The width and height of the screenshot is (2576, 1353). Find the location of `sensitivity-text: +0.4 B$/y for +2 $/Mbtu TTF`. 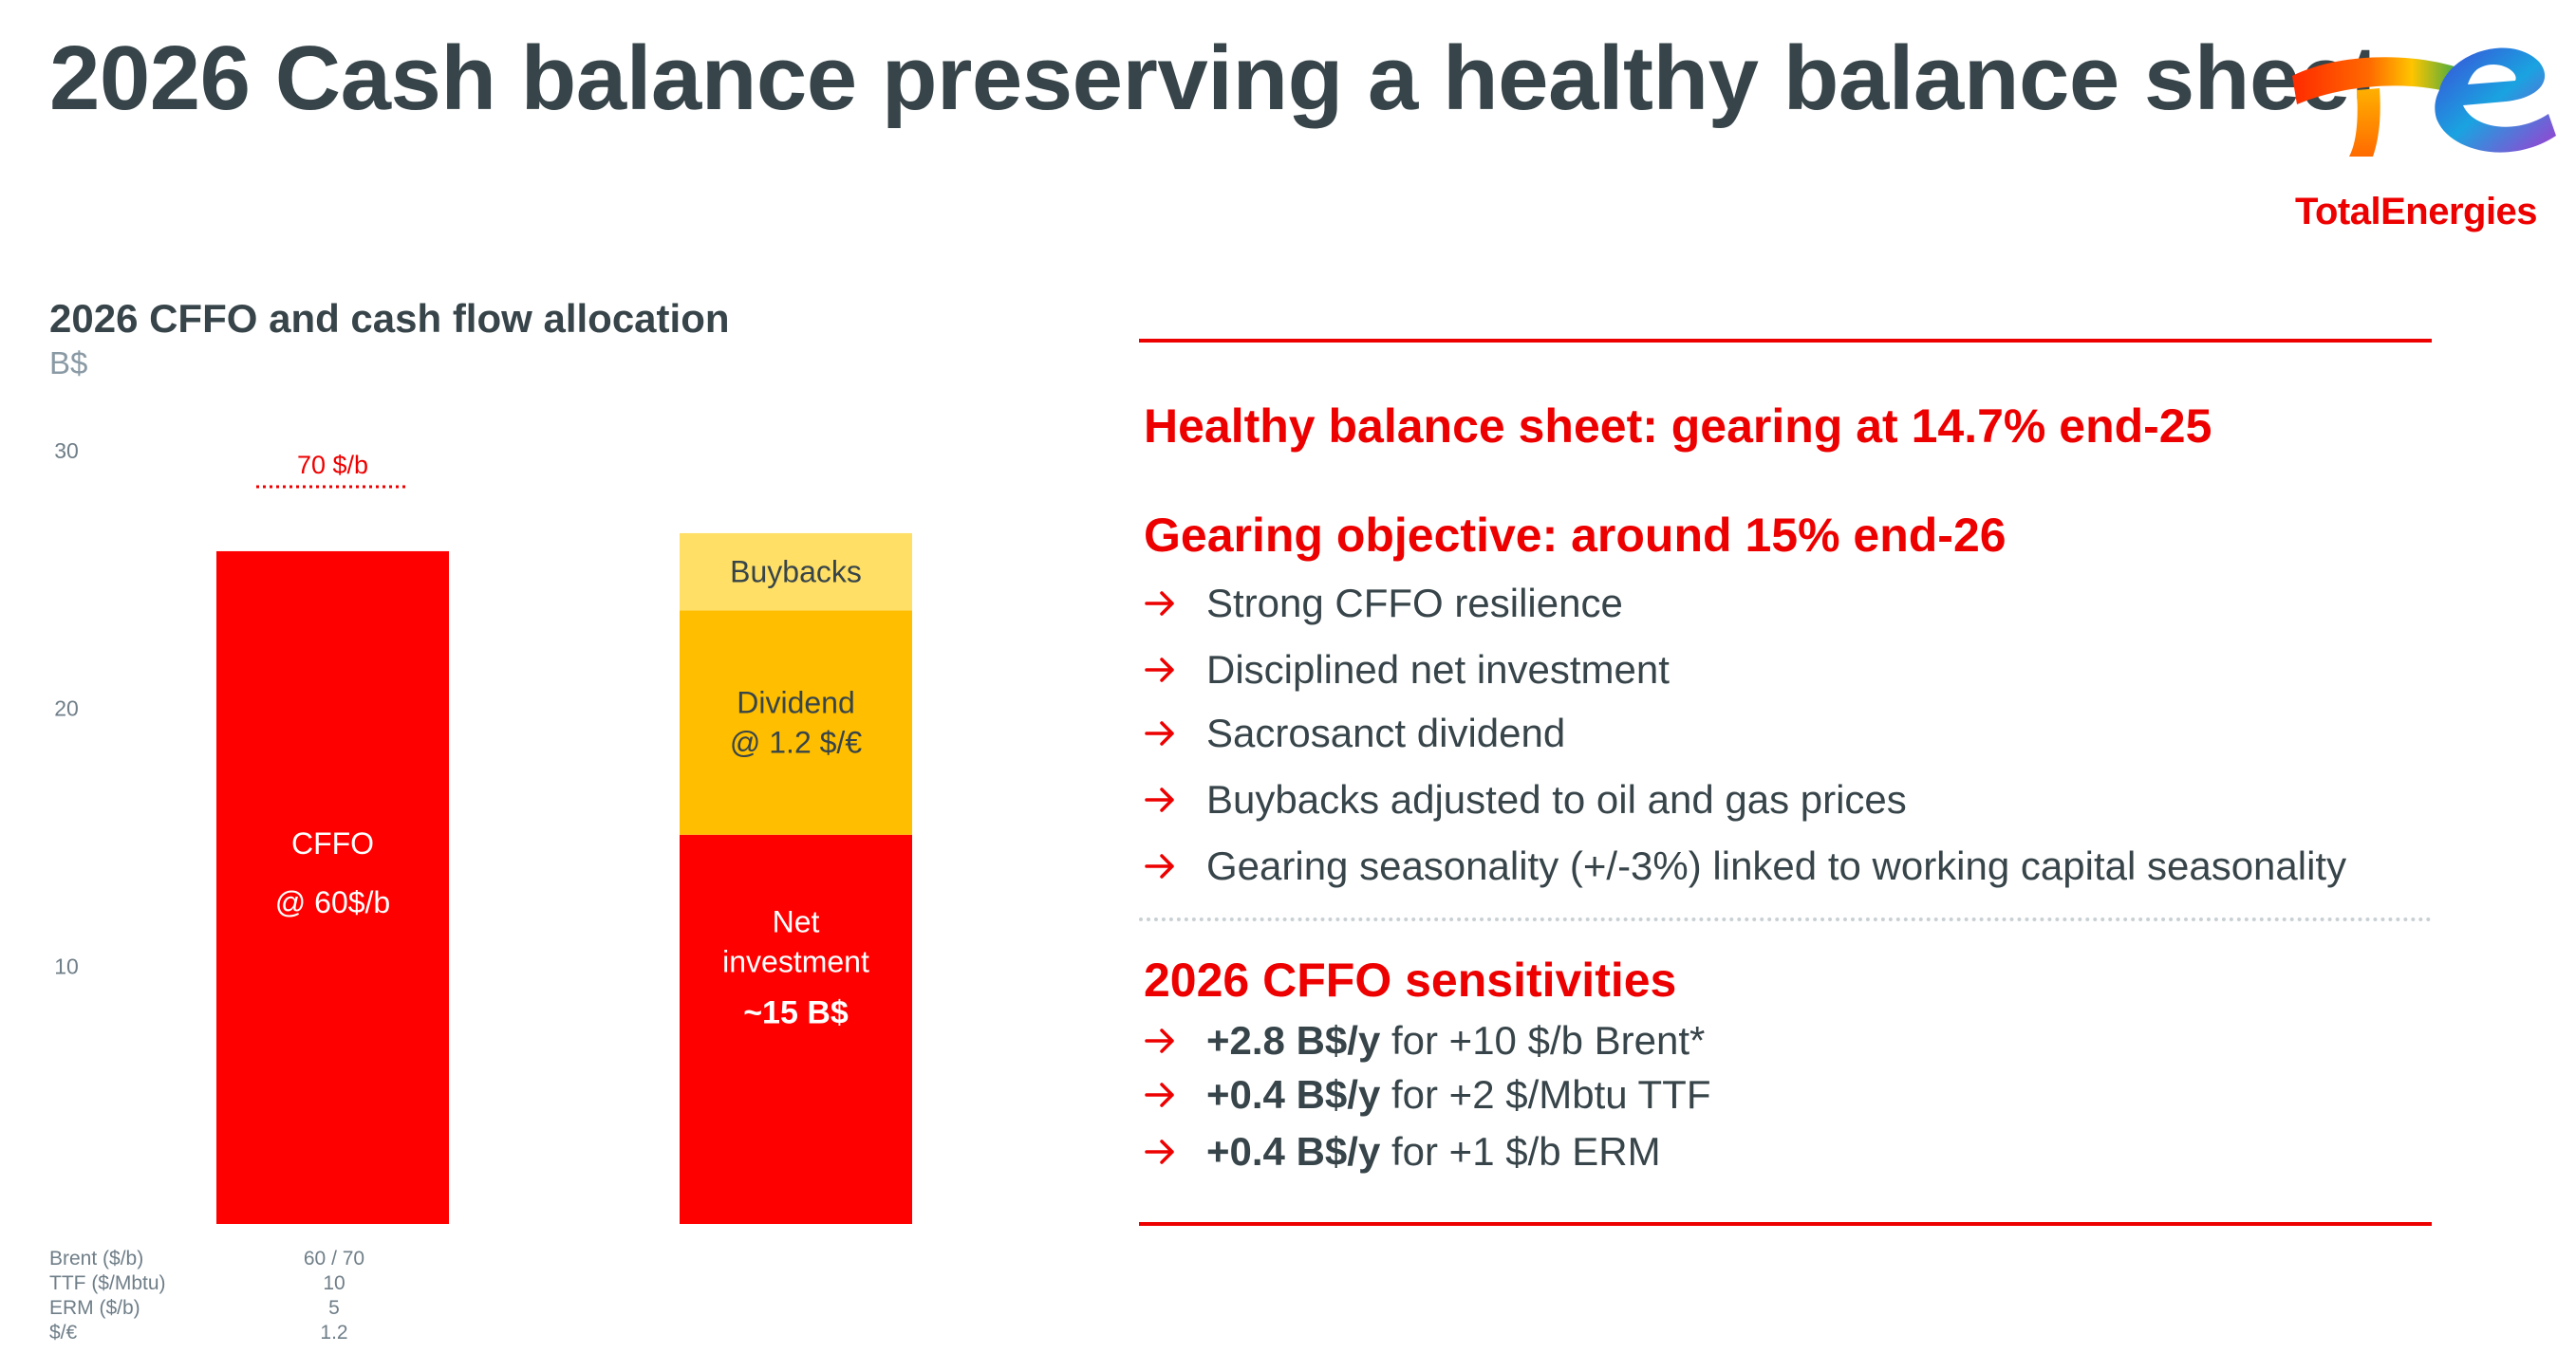

sensitivity-text: +0.4 B$/y for +2 $/Mbtu TTF is located at coordinates (1459, 1095).